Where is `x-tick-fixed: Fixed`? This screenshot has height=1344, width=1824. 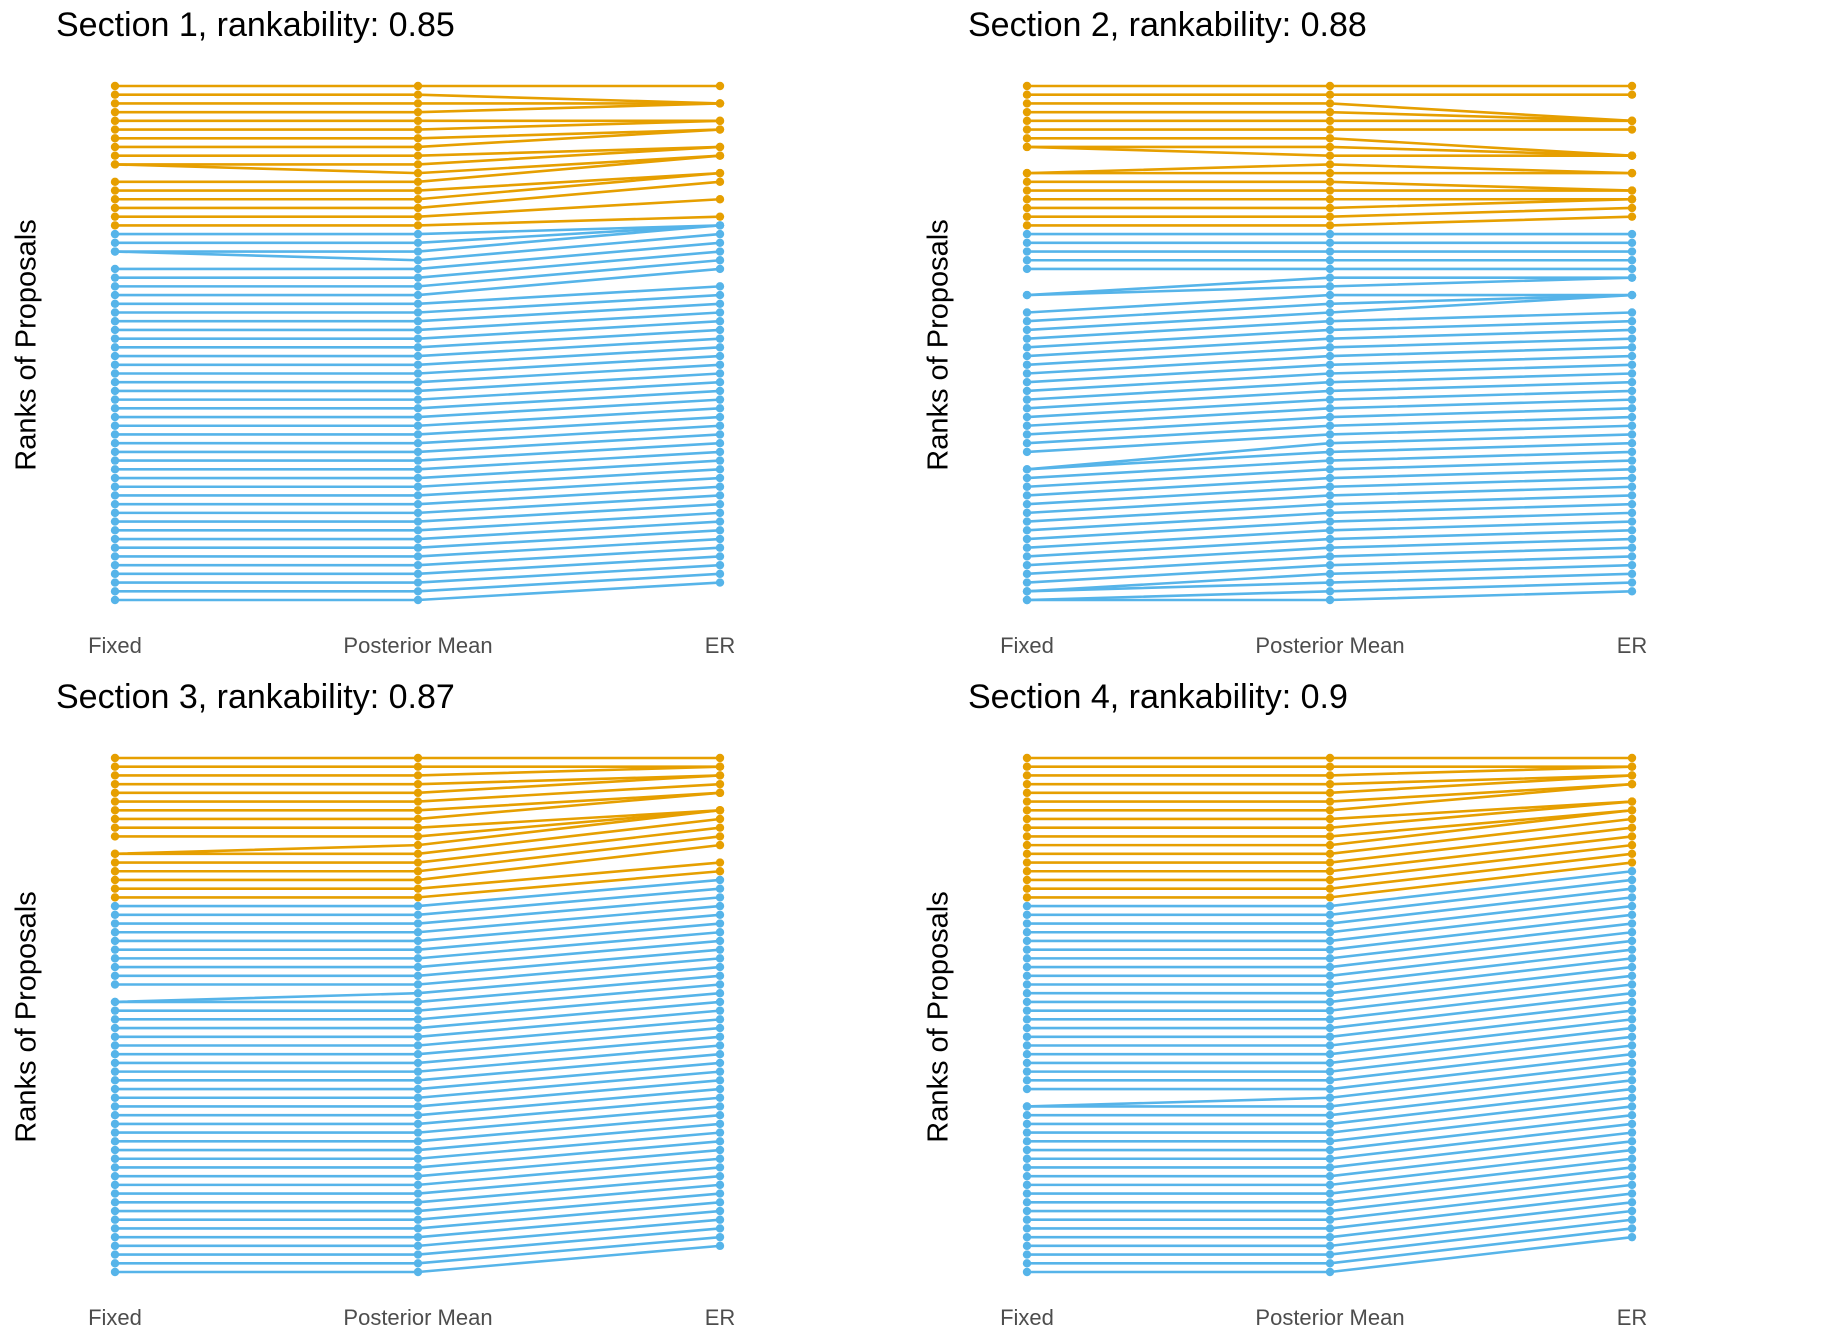
x-tick-fixed: Fixed is located at coordinates (1027, 645).